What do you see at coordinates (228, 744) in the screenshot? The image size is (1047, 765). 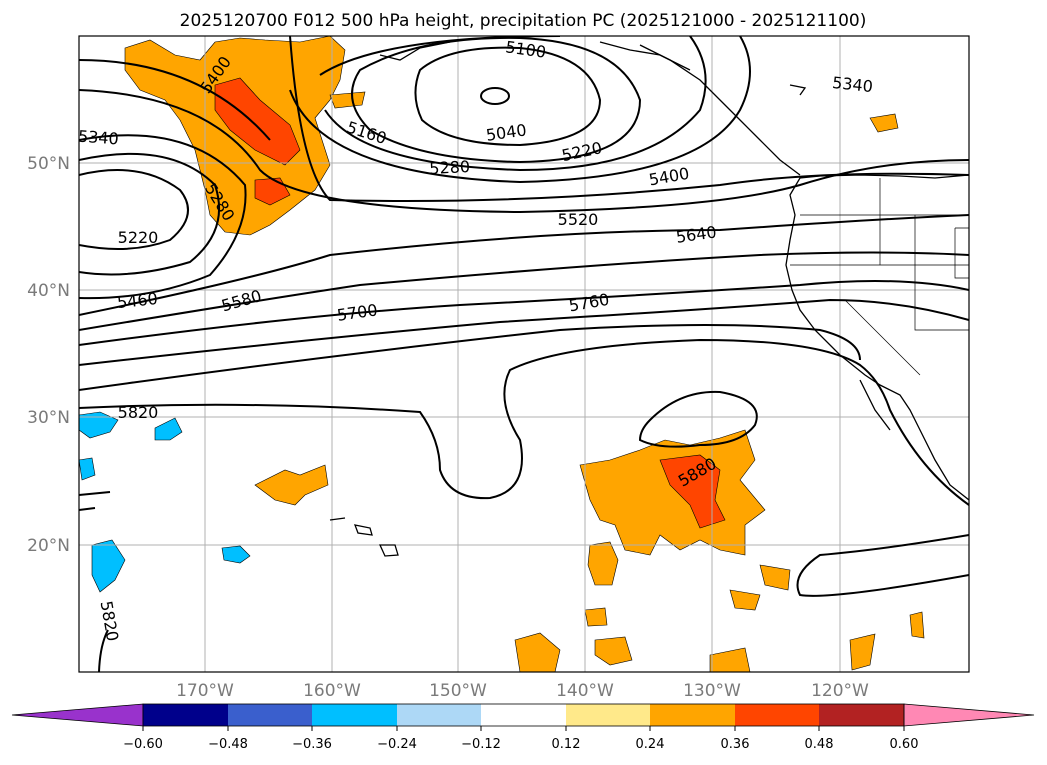 I see `colorbar-tick-label: −0.48` at bounding box center [228, 744].